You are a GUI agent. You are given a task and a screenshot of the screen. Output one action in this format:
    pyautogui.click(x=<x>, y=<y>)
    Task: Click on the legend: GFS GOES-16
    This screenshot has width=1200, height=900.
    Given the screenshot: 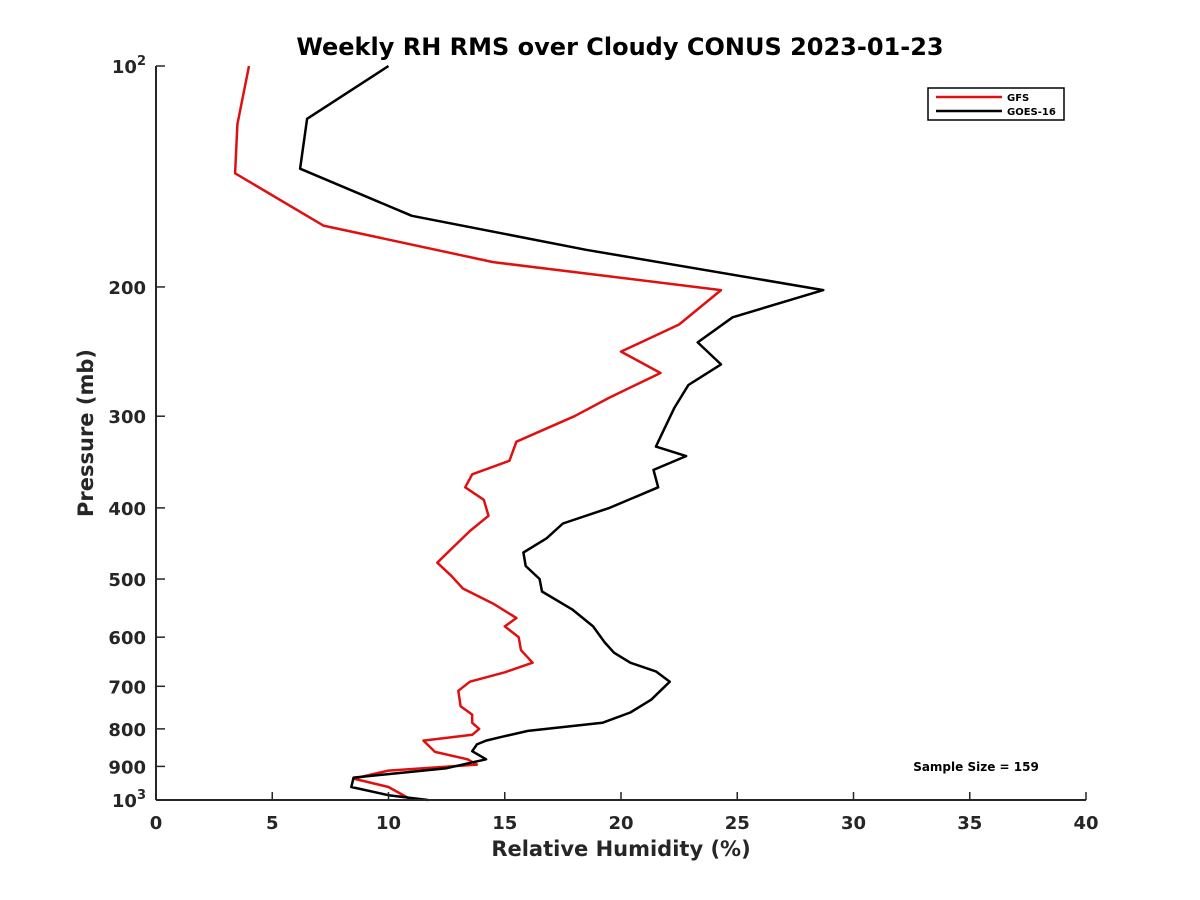 What is the action you would take?
    pyautogui.click(x=996, y=104)
    